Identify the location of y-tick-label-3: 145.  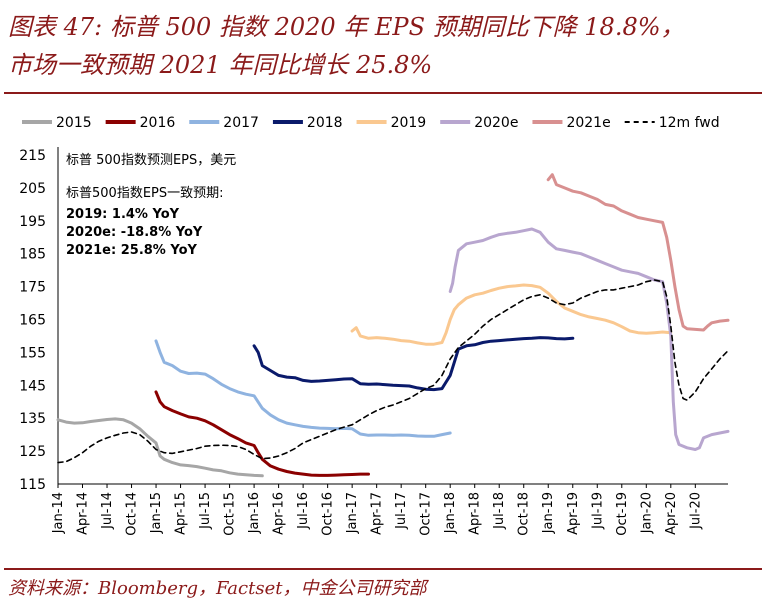
(32, 386).